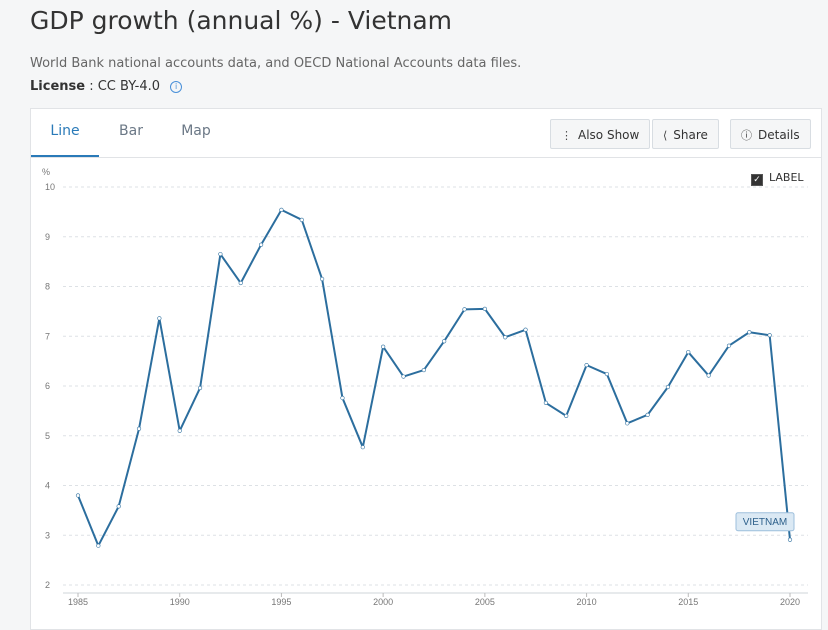  I want to click on y-tick-label: 5, so click(47, 436).